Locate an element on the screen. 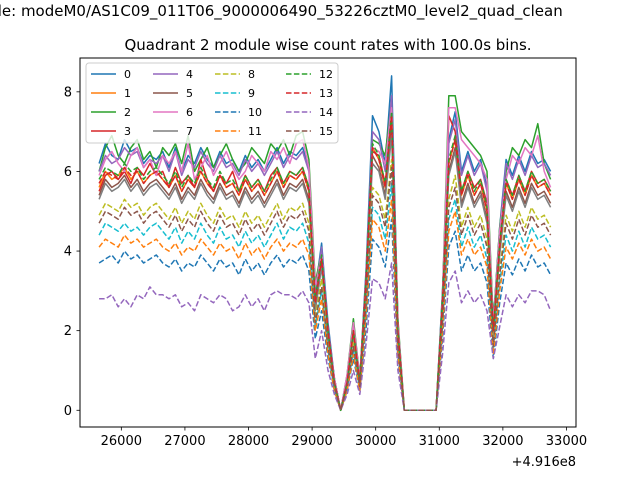 The image size is (640, 480). y-tick-label: 2 is located at coordinates (68, 331).